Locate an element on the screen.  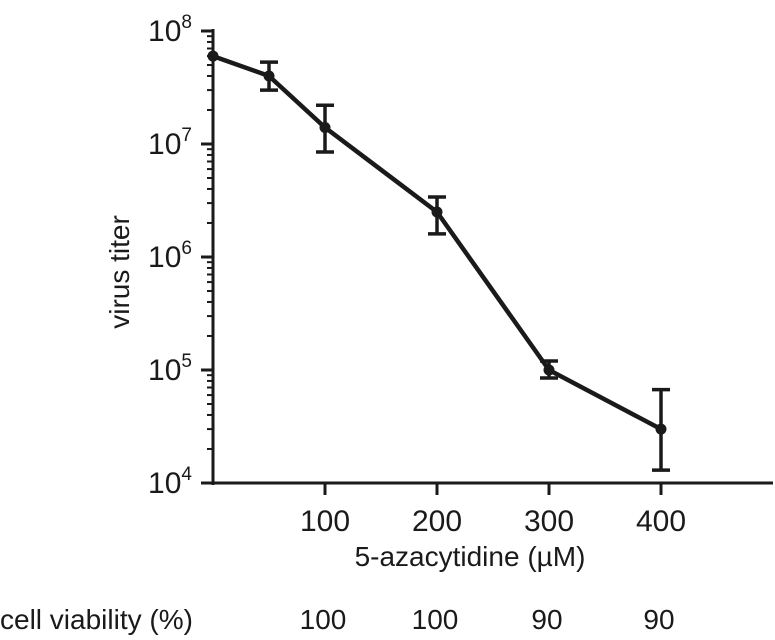
cell-viability-label: cell viability (%) is located at coordinates (96, 619).